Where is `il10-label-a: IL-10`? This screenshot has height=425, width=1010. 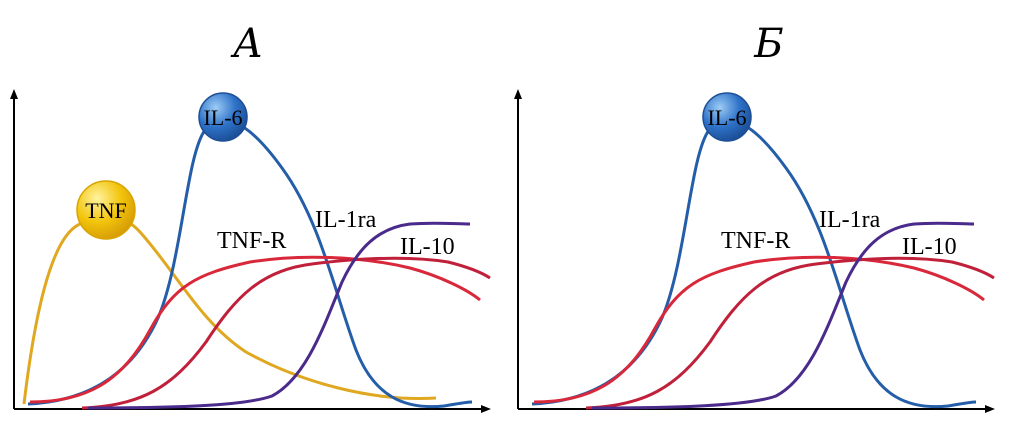
il10-label-a: IL-10 is located at coordinates (427, 247).